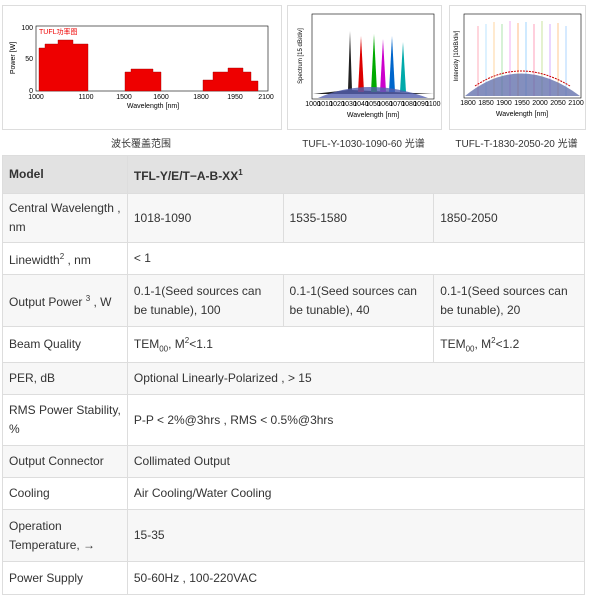 This screenshot has height=595, width=589. Describe the element at coordinates (65, 379) in the screenshot. I see `row-label: PER, dB` at that location.